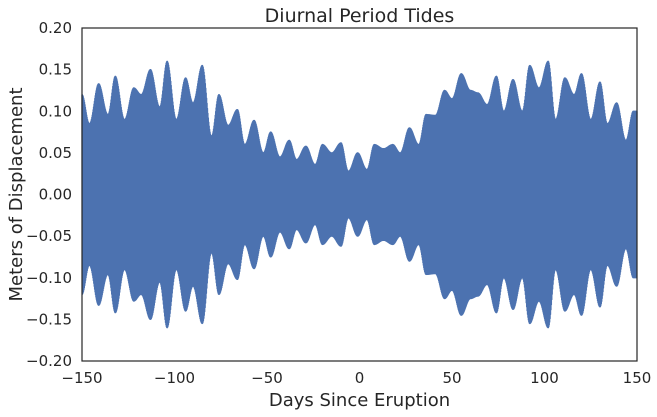  What do you see at coordinates (55, 70) in the screenshot?
I see `y-tick-label: 0.15` at bounding box center [55, 70].